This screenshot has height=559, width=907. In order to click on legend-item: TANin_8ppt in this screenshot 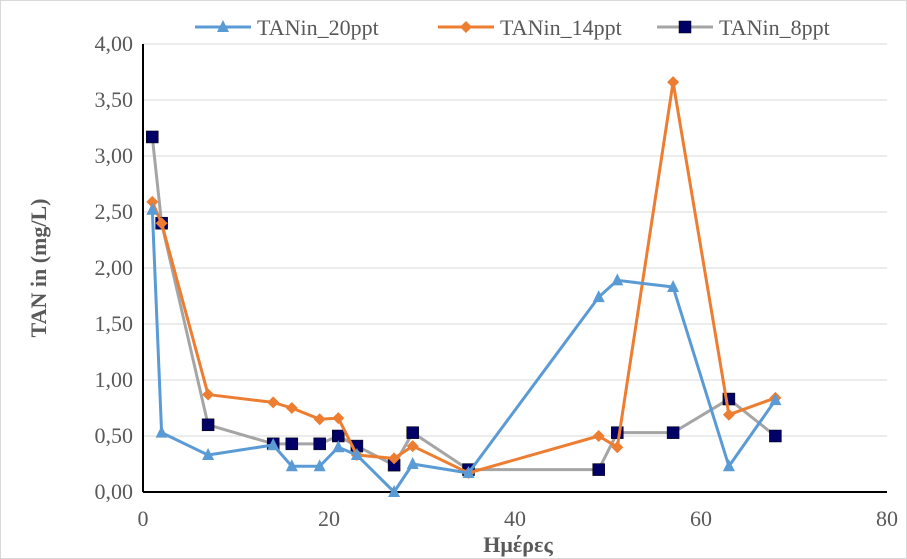, I will do `click(743, 27)`.